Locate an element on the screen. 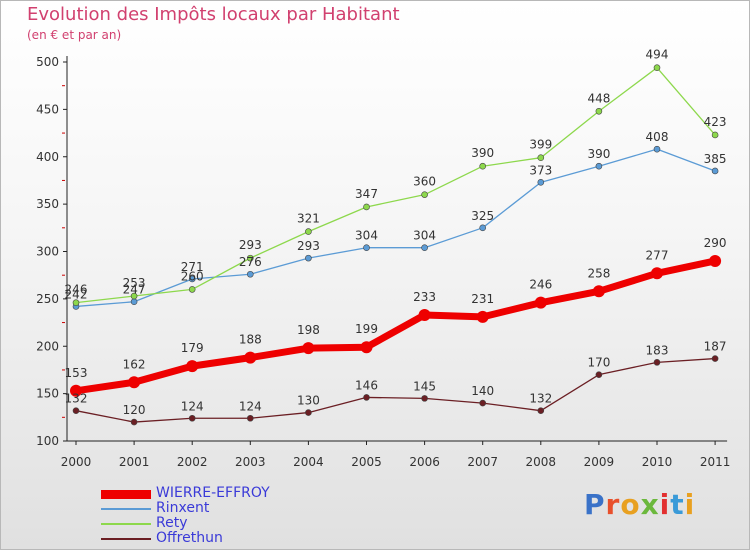  x-tick-label: 2008 is located at coordinates (541, 462).